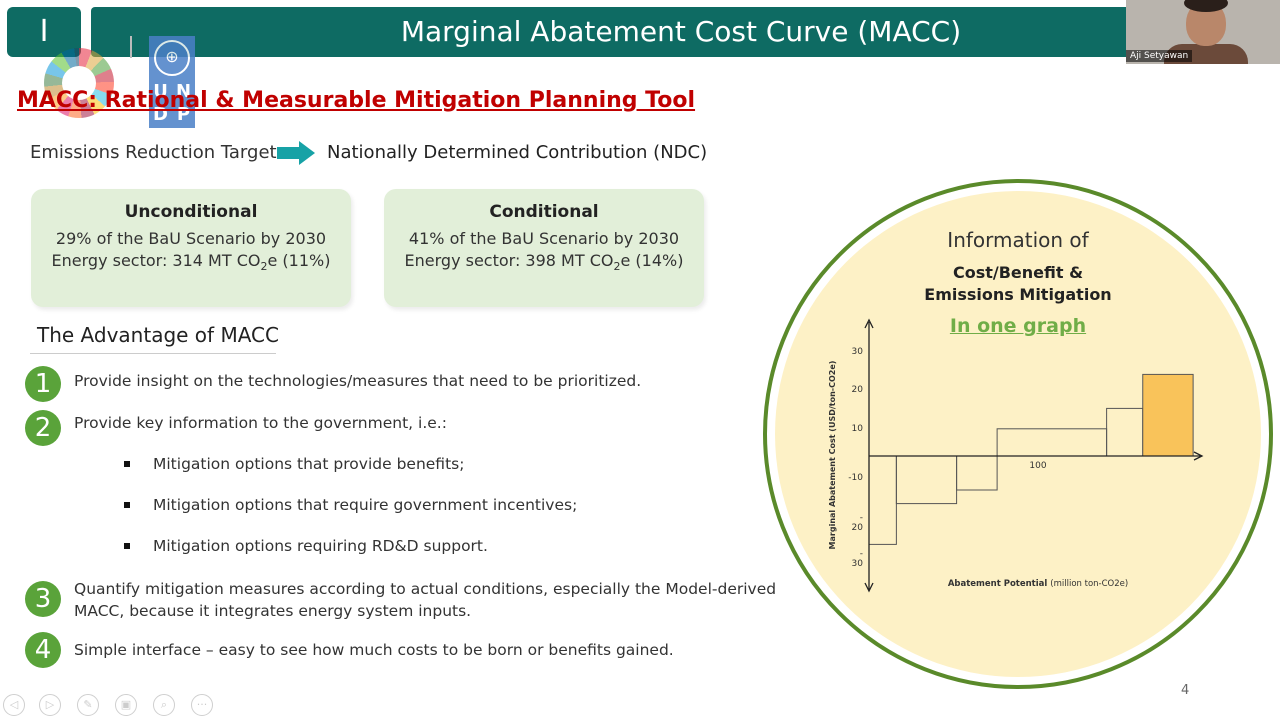  What do you see at coordinates (299, 260) in the screenshot?
I see `card-text: e (11%)` at bounding box center [299, 260].